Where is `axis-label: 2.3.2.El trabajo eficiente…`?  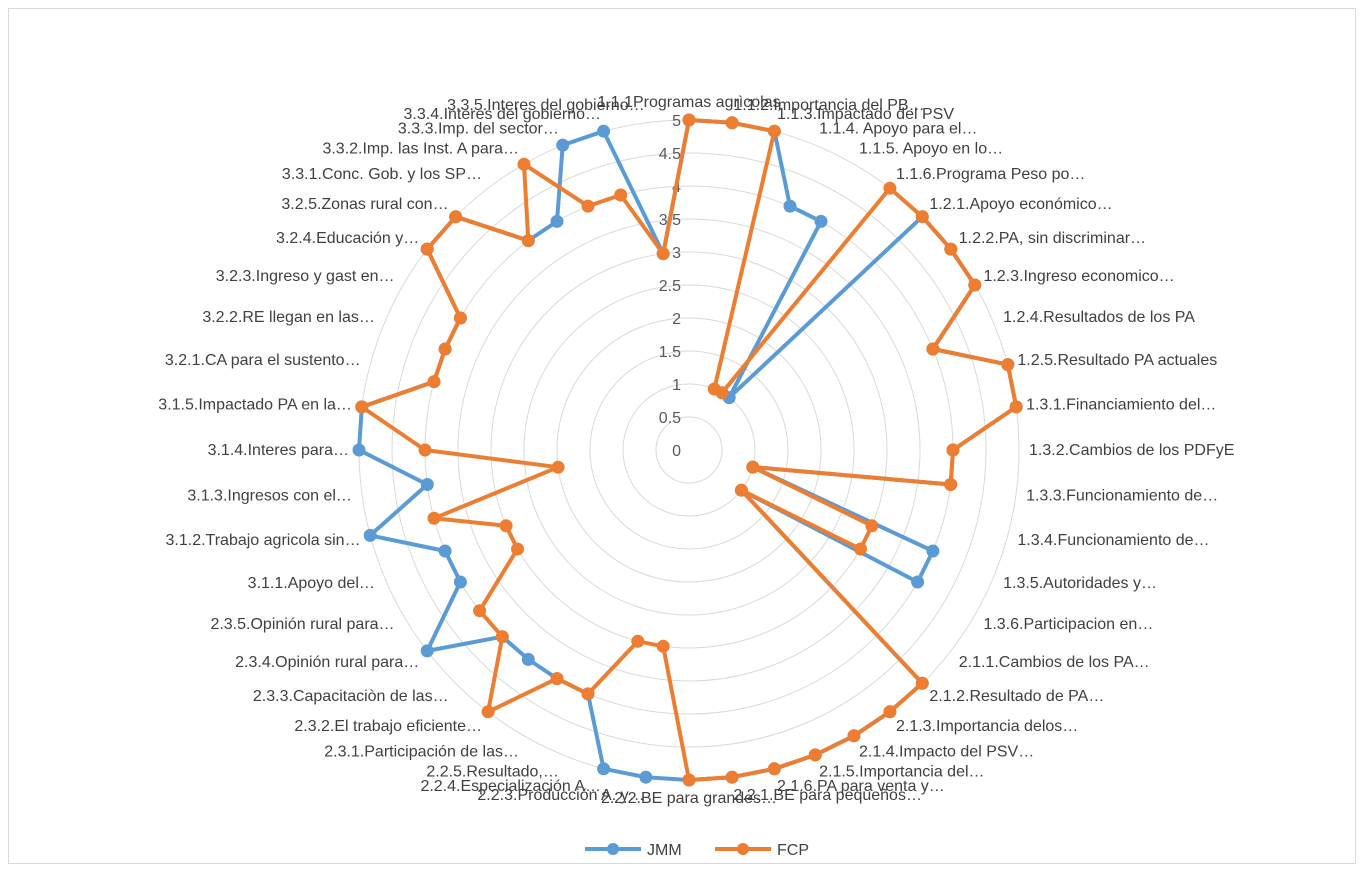 axis-label: 2.3.2.El trabajo eficiente… is located at coordinates (388, 726).